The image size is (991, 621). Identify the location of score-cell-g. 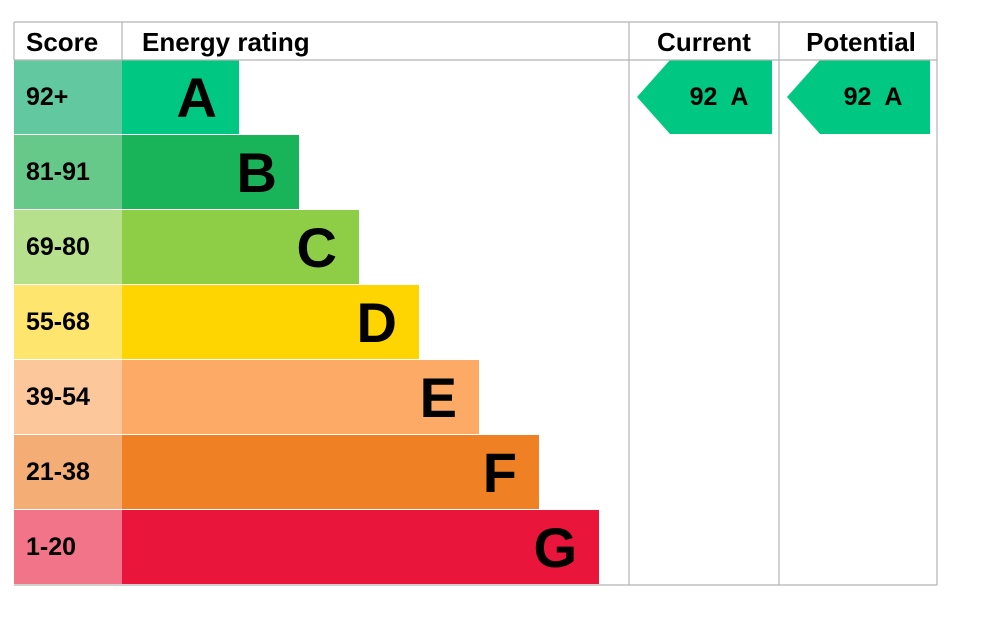
(68, 547).